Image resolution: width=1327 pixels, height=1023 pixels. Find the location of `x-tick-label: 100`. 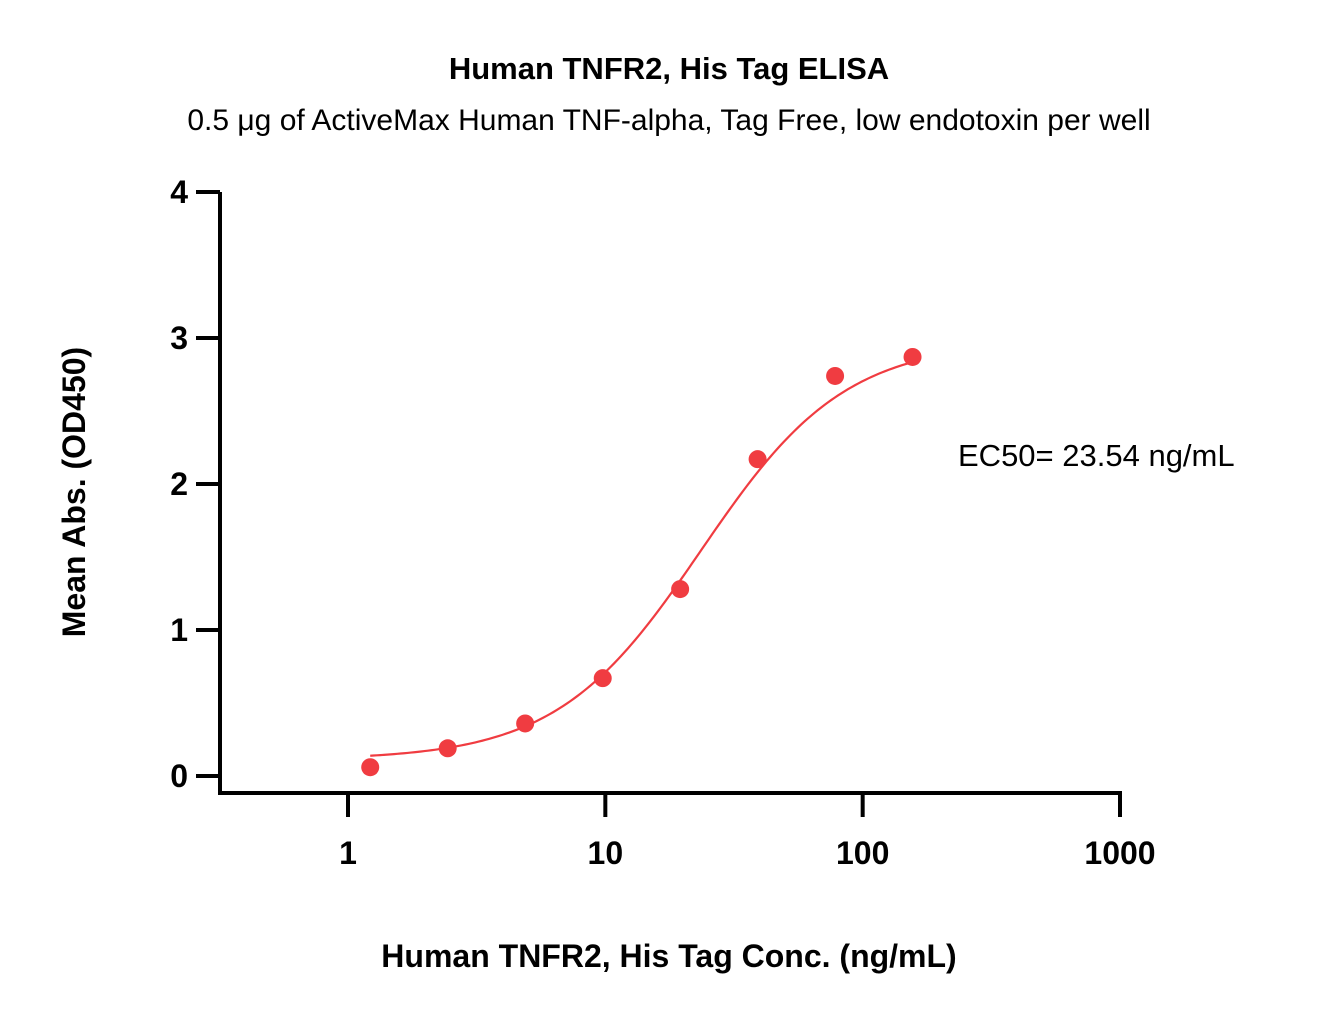

x-tick-label: 100 is located at coordinates (862, 853).